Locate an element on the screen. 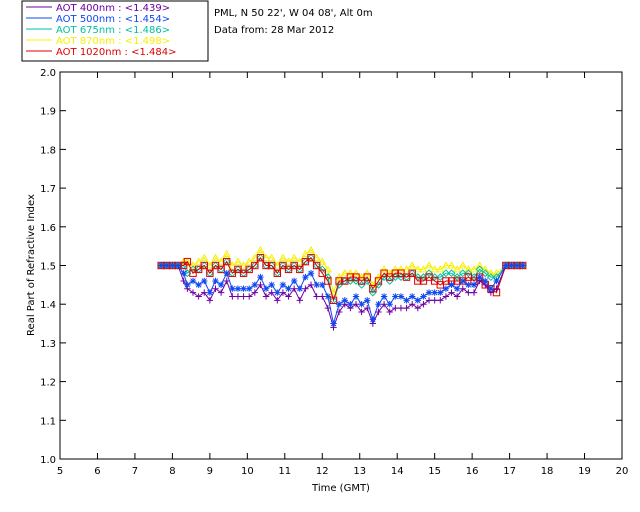  legend-label: AOT 500nm : <1.454> is located at coordinates (113, 19).